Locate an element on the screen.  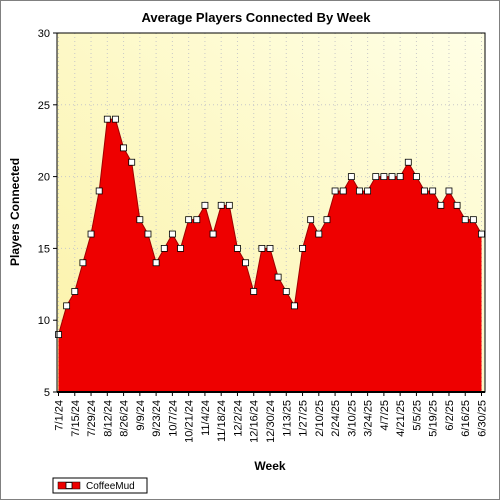
x-tick-label: 6/2/25 is located at coordinates (450, 415).